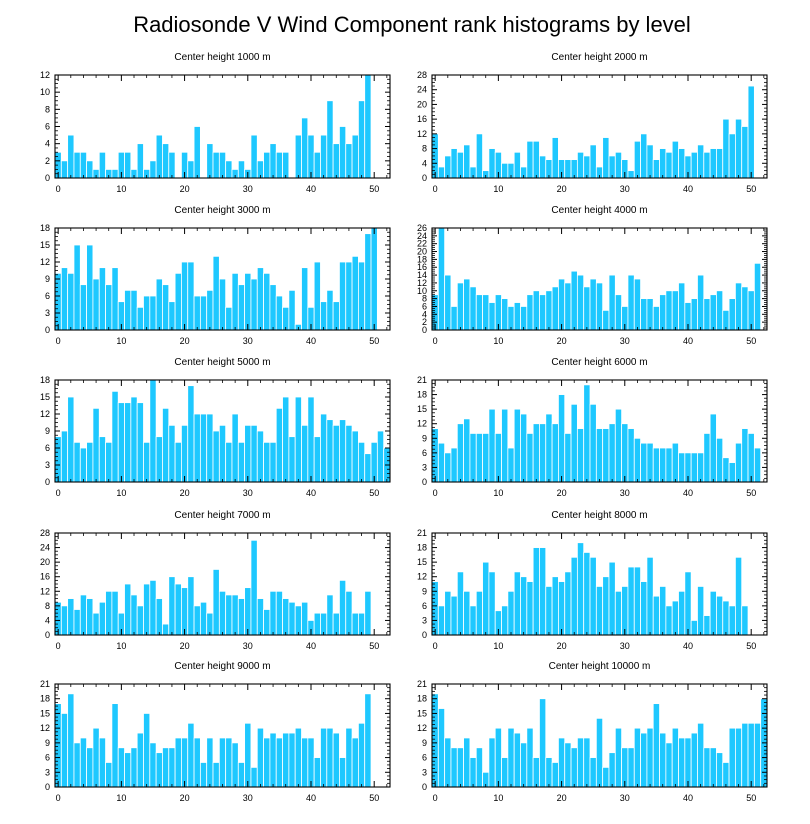 This screenshot has height=824, width=810. Describe the element at coordinates (45, 245) in the screenshot. I see `y-tick-label: 15` at that location.